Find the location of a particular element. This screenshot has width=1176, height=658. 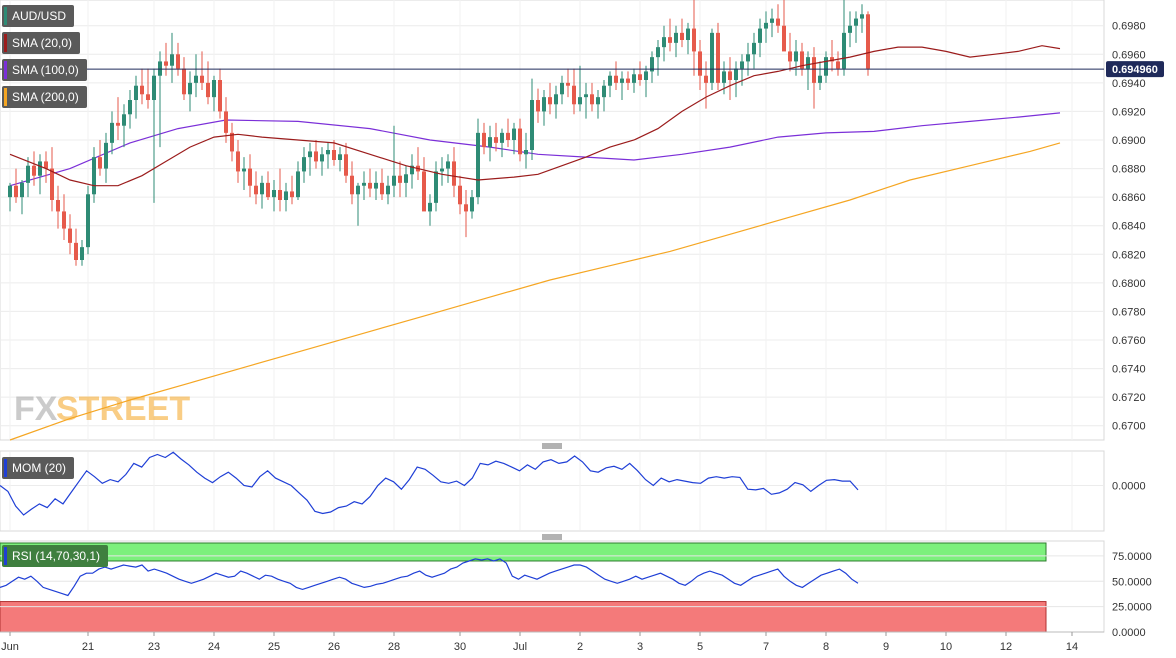

momentum-panel-background is located at coordinates (552, 491).